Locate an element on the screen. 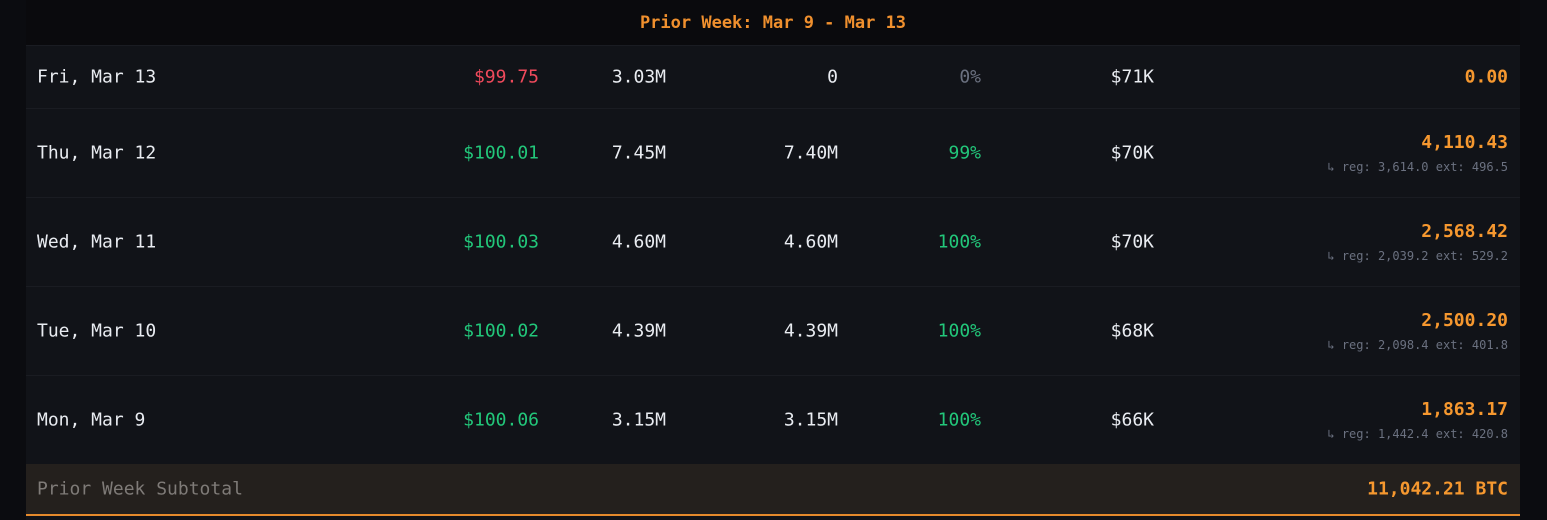 This screenshot has height=520, width=1547. row-price: $99.75 is located at coordinates (506, 77).